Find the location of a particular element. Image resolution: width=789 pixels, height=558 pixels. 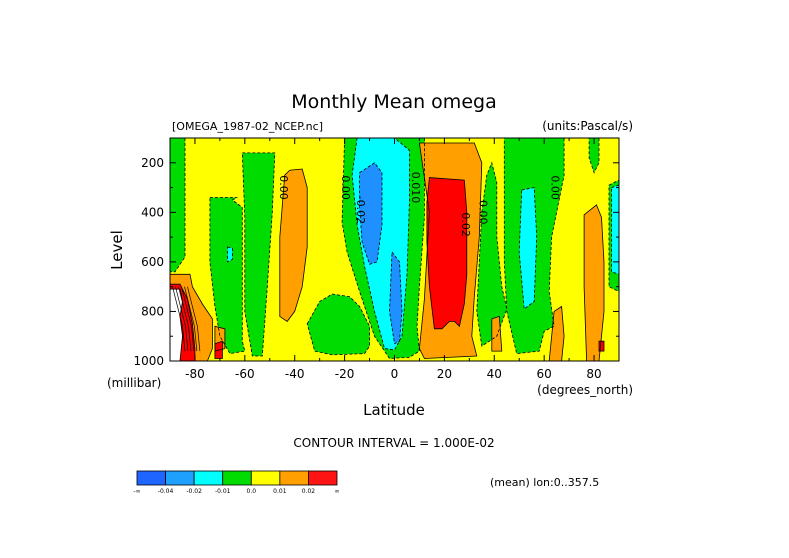

x-tick-label: 80 is located at coordinates (593, 374).